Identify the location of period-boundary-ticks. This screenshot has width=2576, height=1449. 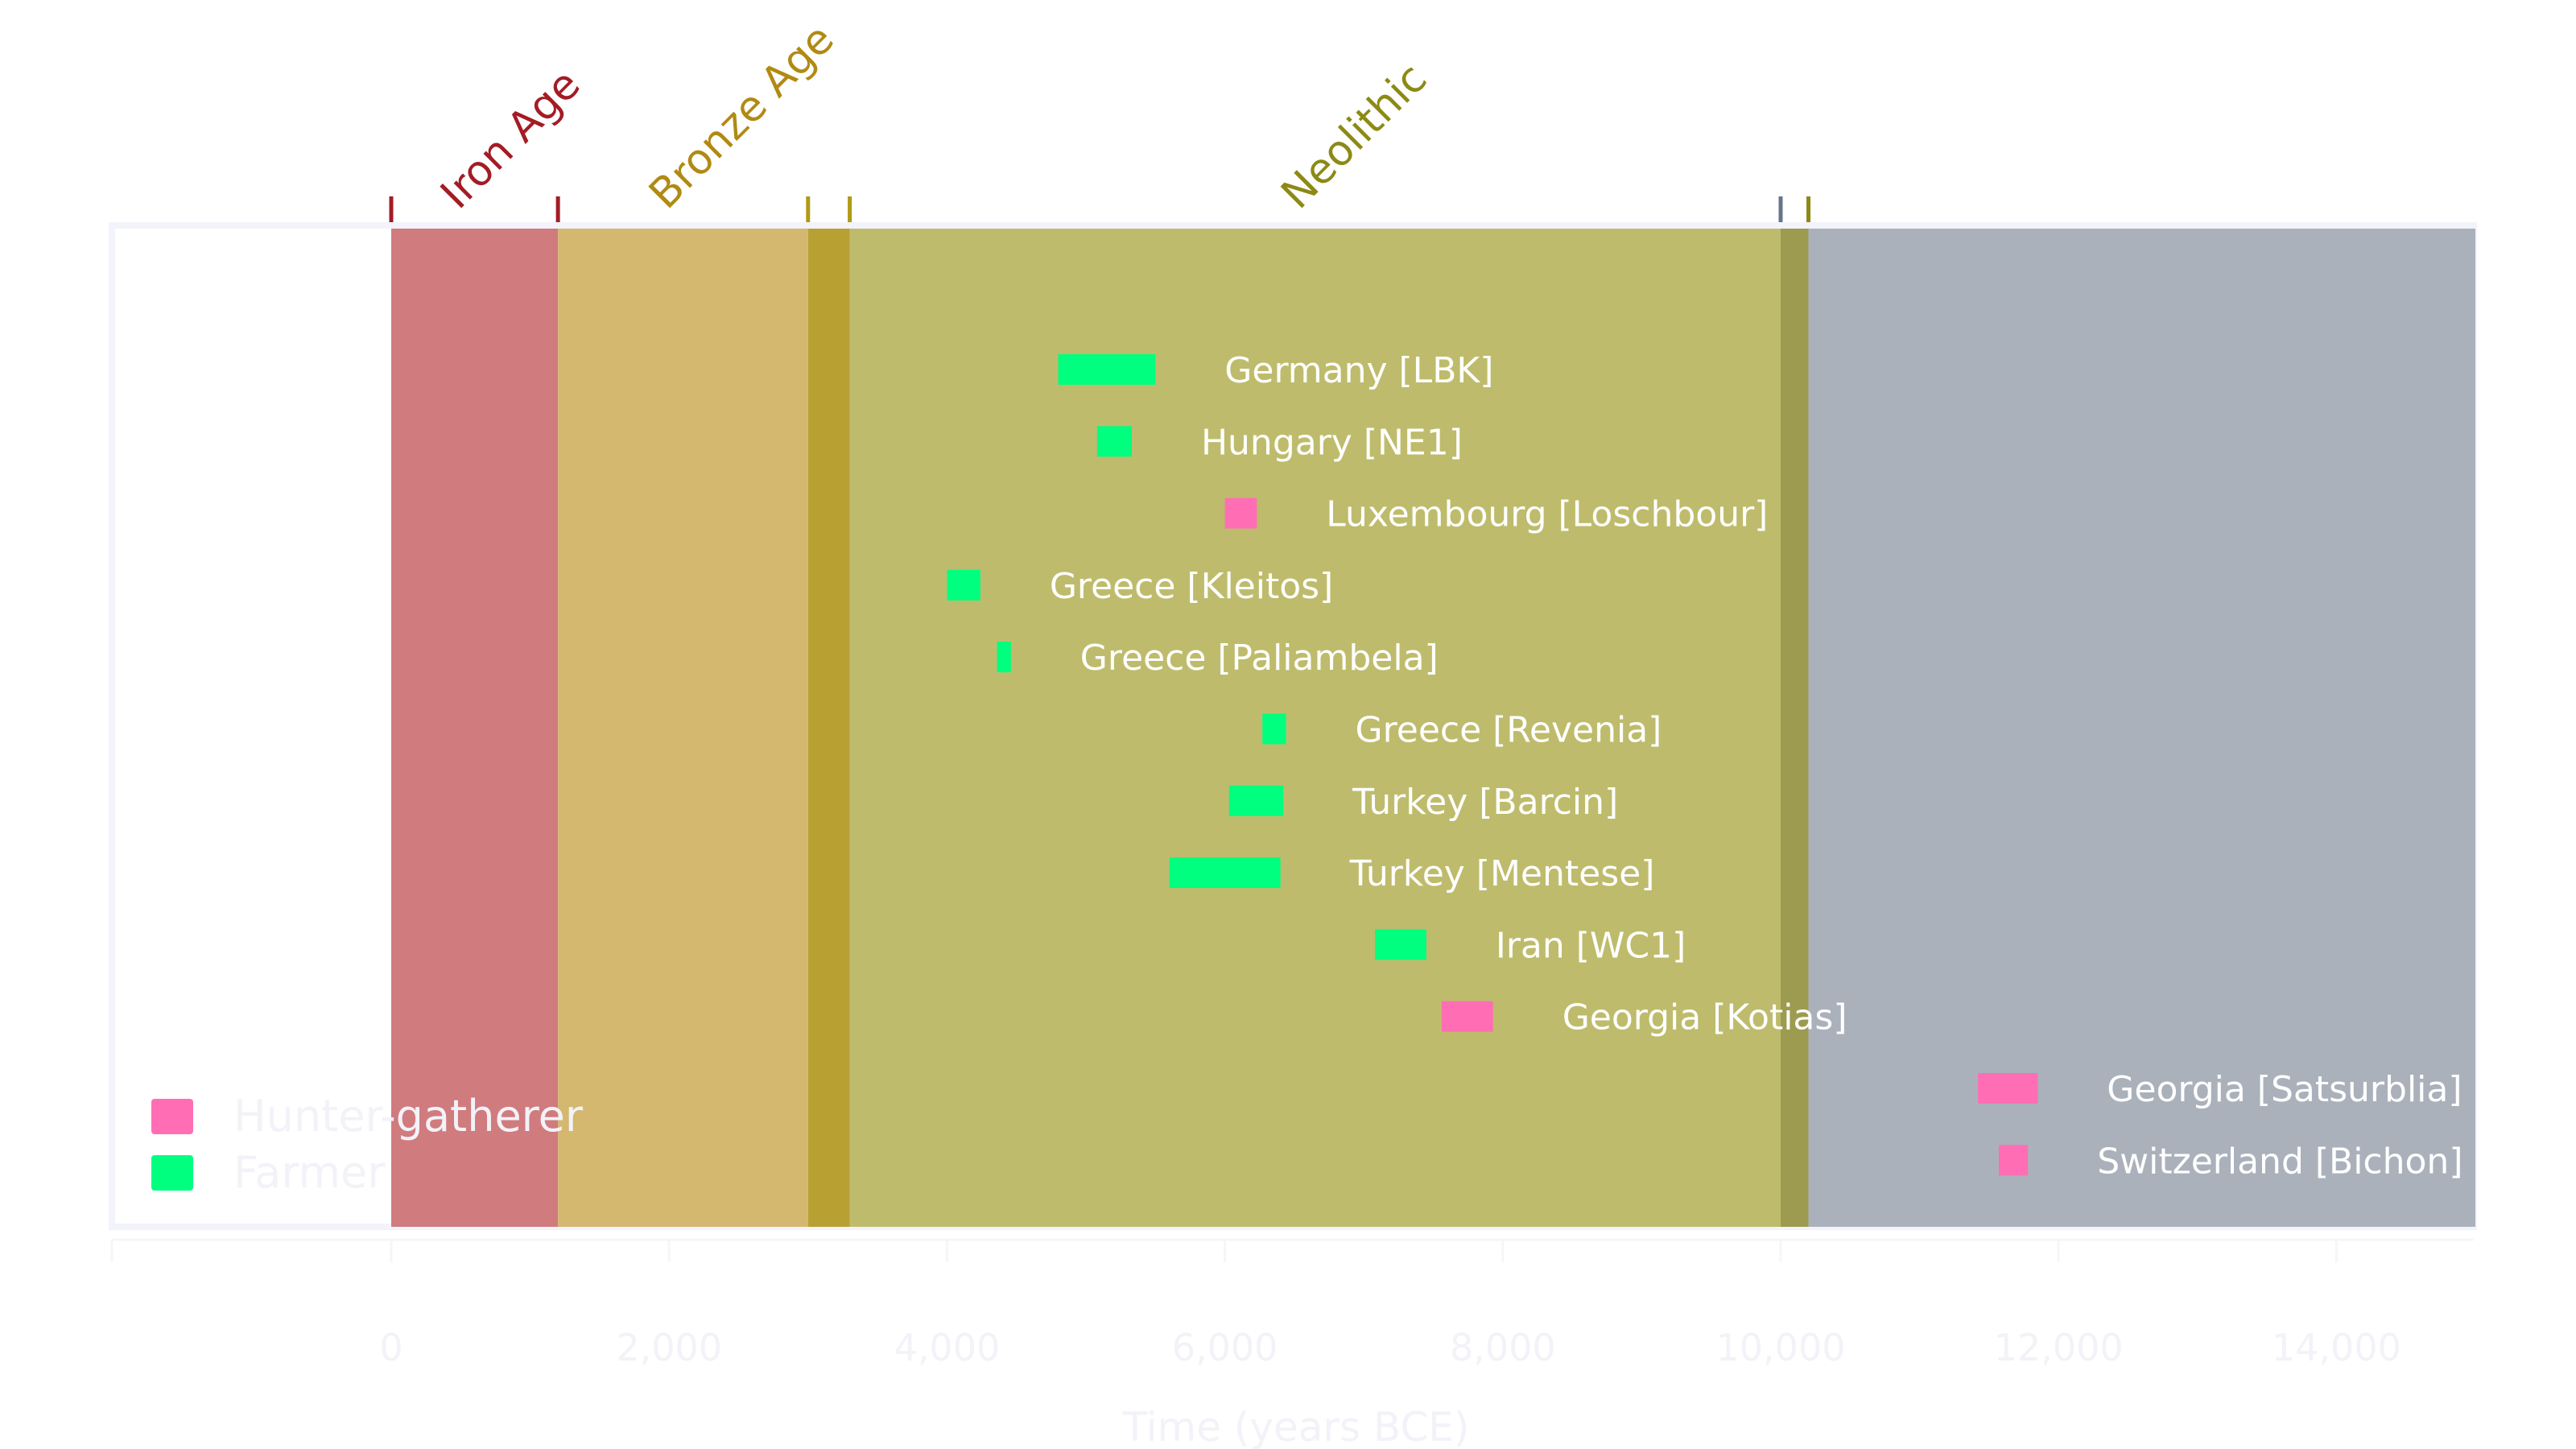
(1100, 209).